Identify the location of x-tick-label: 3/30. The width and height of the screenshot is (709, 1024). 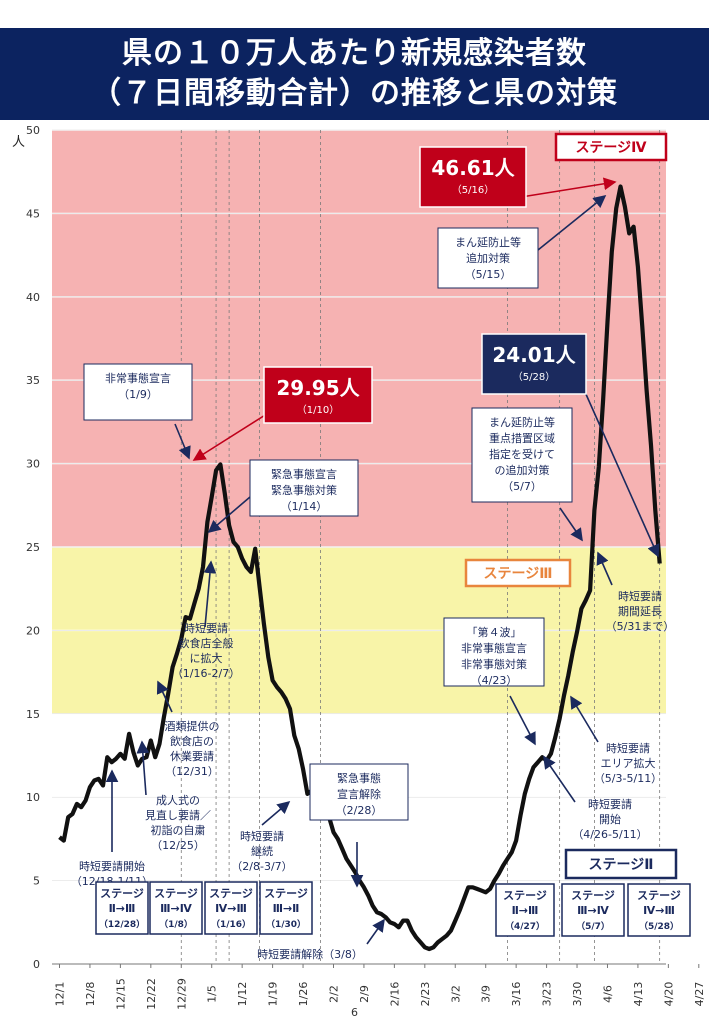
(577, 994).